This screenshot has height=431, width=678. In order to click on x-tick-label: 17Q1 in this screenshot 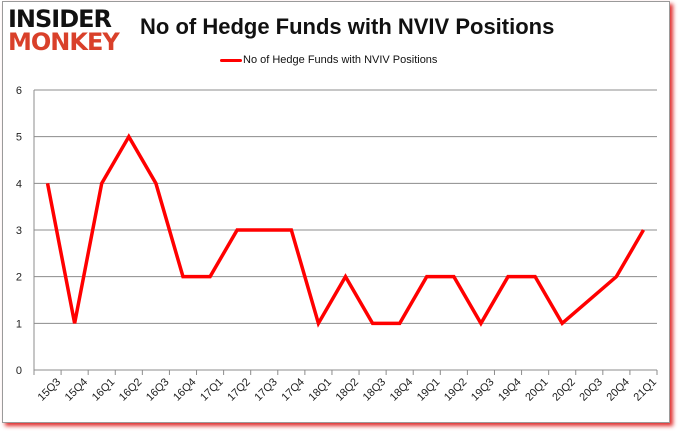, I will do `click(212, 390)`.